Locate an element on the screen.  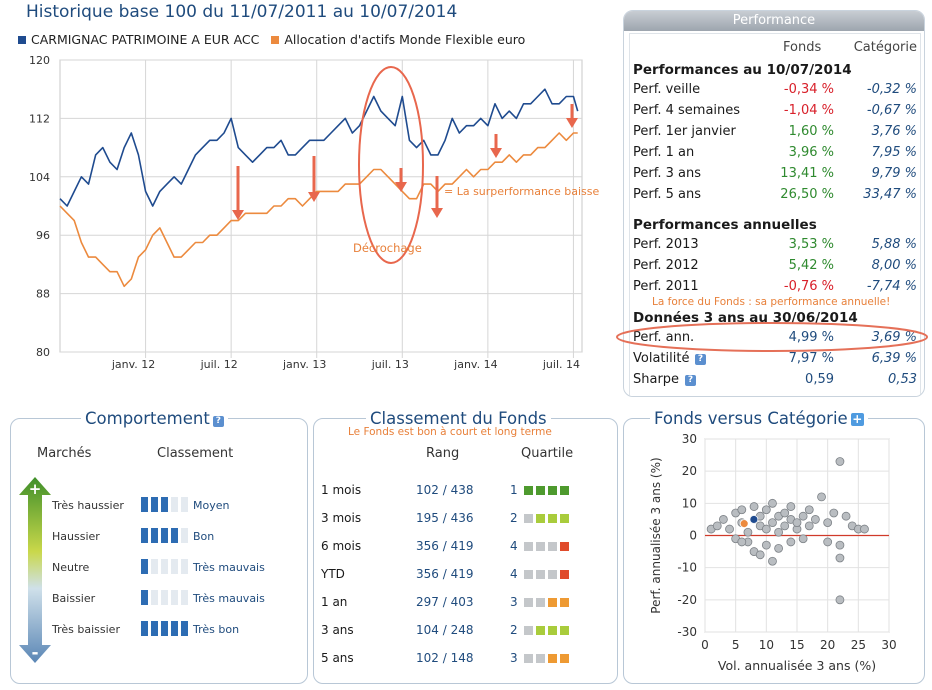
chart-annotations: = La surperformance baisse Décrochage is located at coordinates (415, 165).